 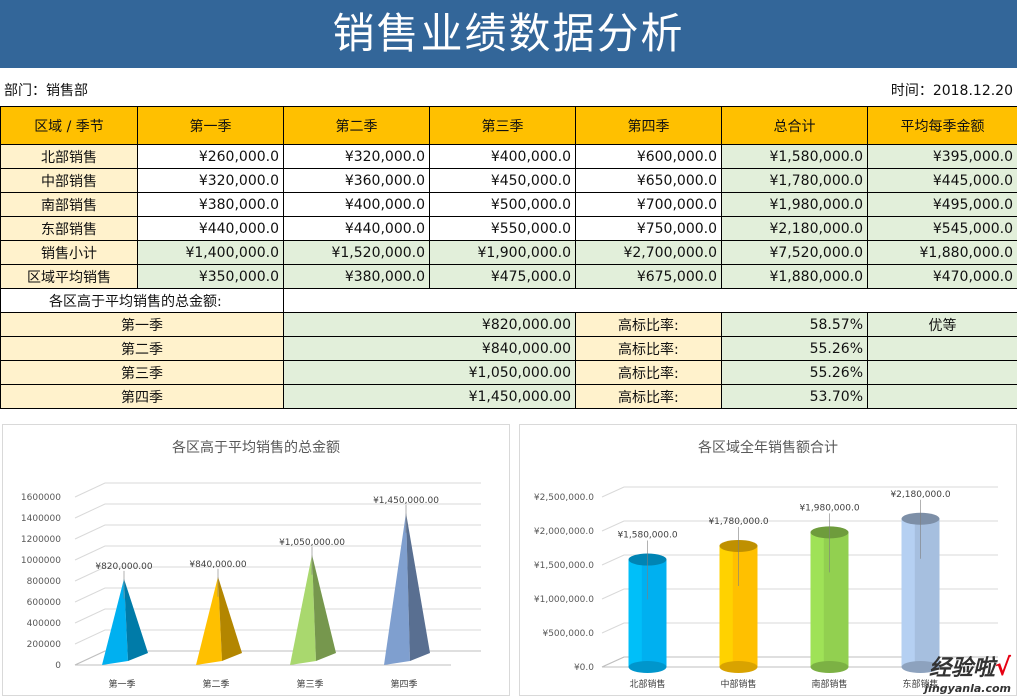 I want to click on x-category-label: 北部销售, so click(x=647, y=684).